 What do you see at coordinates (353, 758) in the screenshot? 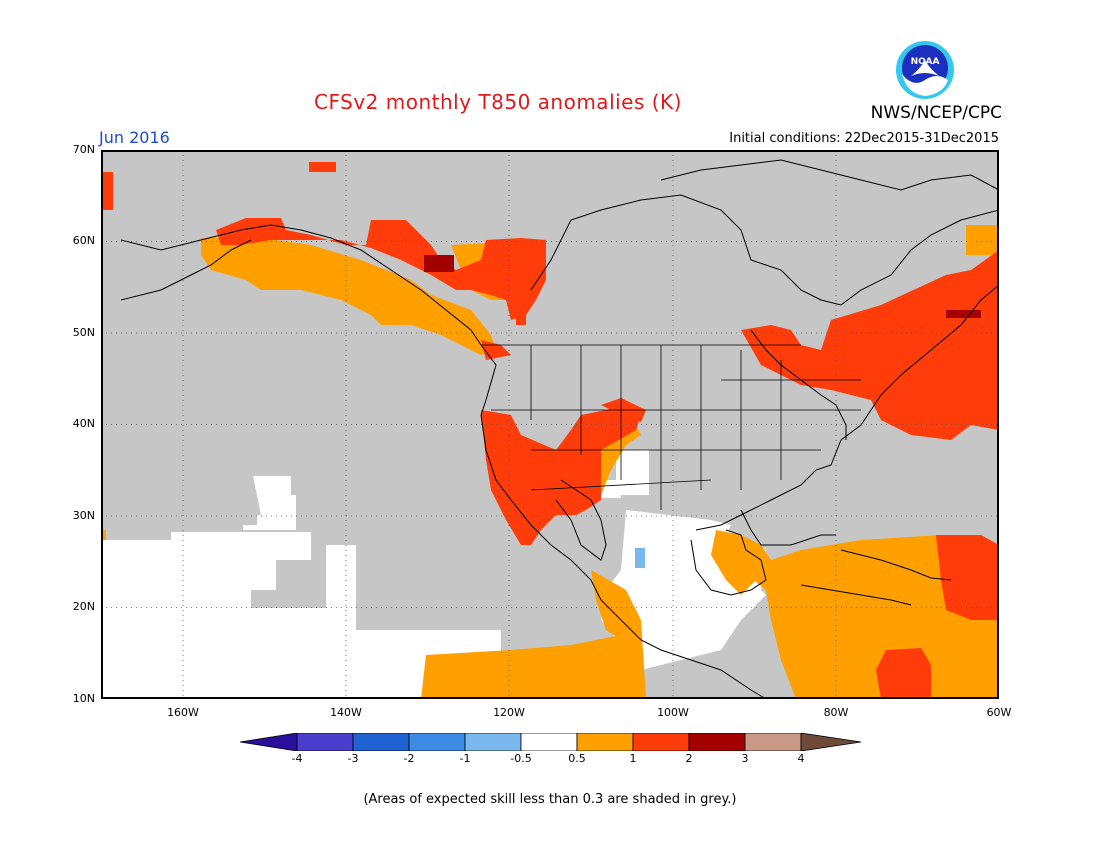
I see `colorbar-label: -3` at bounding box center [353, 758].